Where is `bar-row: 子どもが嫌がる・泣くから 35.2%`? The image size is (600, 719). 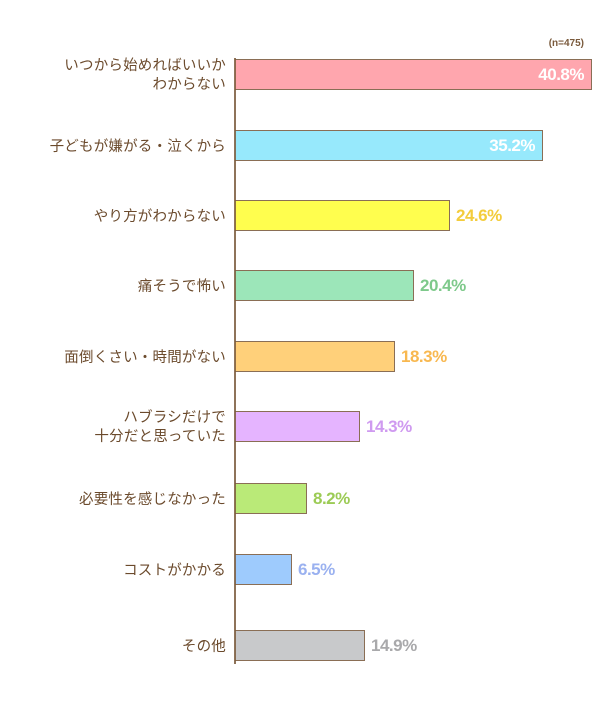 bar-row: 子どもが嫌がる・泣くから 35.2% is located at coordinates (300, 147).